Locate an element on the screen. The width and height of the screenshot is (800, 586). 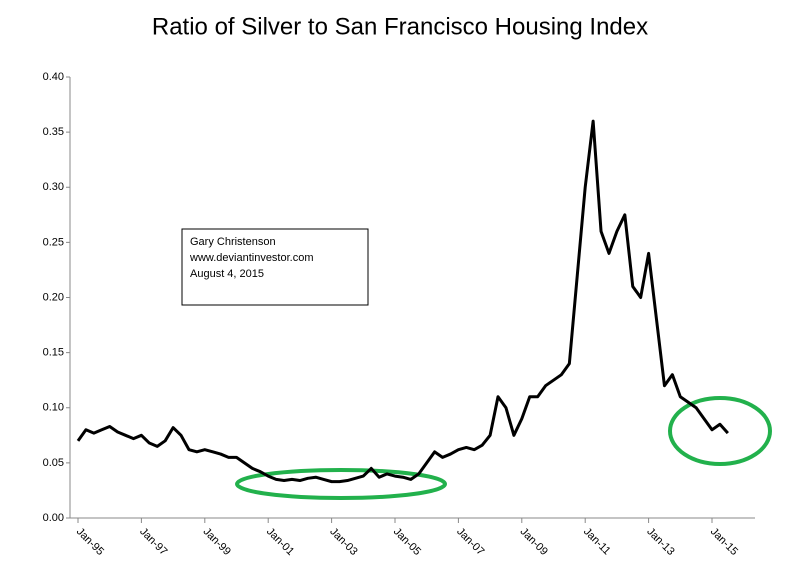
annotation-text: Gary Christenson is located at coordinates (233, 242).